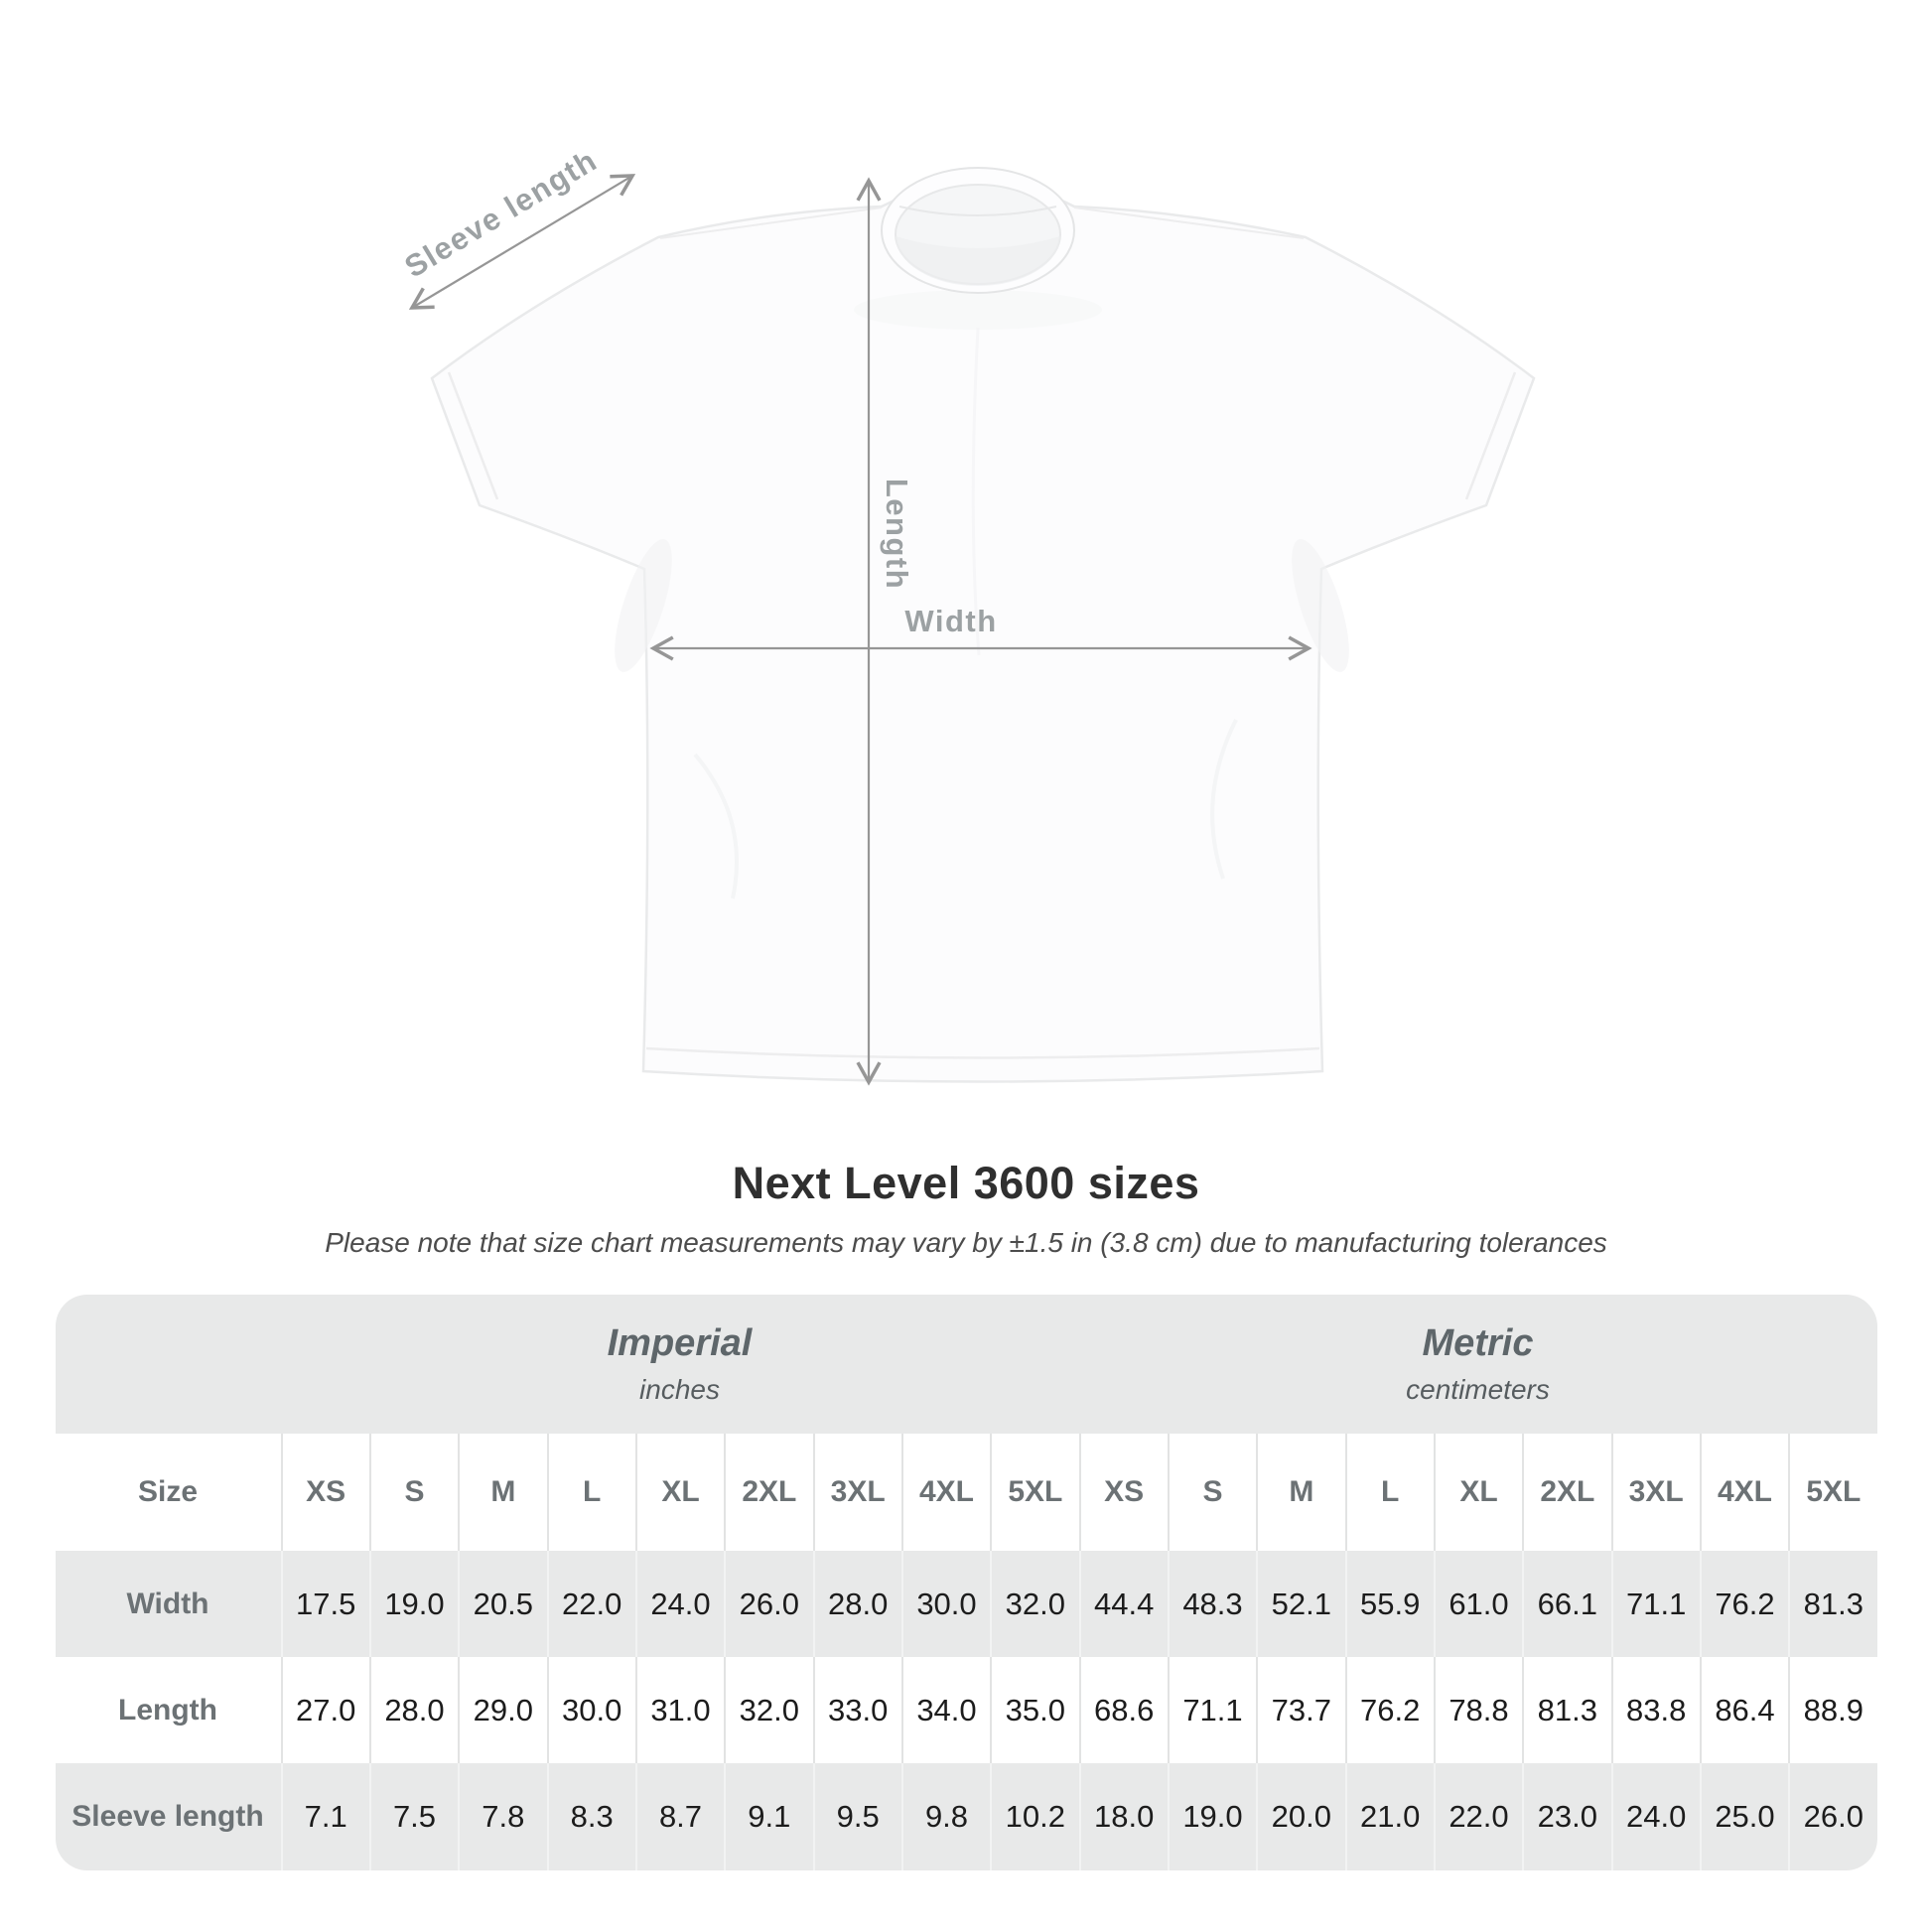 The image size is (1932, 1932). What do you see at coordinates (324, 1817) in the screenshot?
I see `value-cell: 7.1` at bounding box center [324, 1817].